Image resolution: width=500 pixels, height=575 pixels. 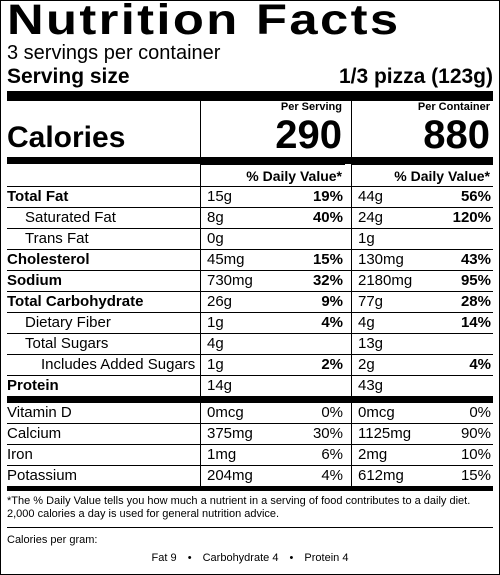 I want to click on amount: 0mcg, so click(x=376, y=412).